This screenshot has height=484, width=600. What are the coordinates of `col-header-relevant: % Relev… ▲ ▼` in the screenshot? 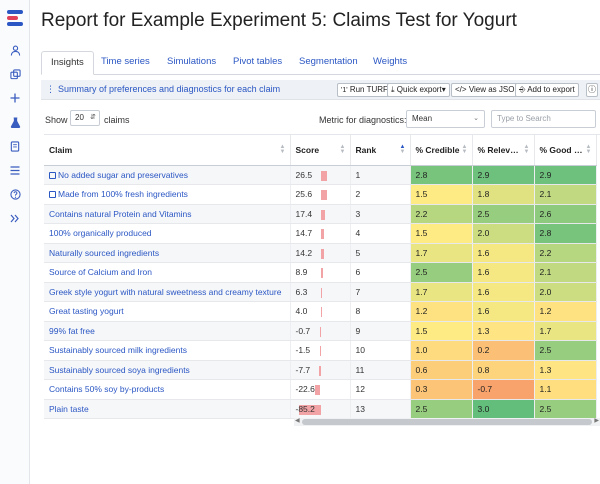 It's located at (503, 150).